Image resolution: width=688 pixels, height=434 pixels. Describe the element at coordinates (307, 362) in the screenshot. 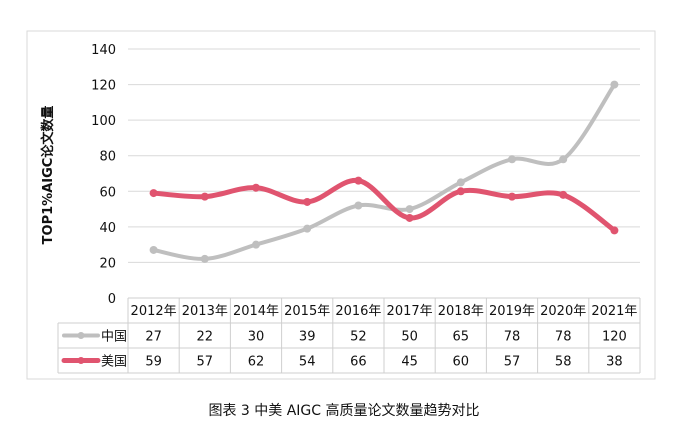

I see `data-label: 54` at that location.